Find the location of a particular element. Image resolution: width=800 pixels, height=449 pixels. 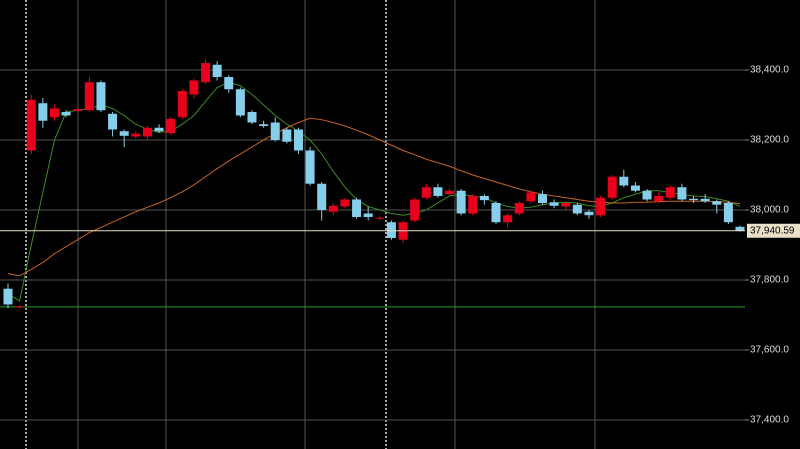

y-tick-label: 38,400.0 is located at coordinates (769, 70).